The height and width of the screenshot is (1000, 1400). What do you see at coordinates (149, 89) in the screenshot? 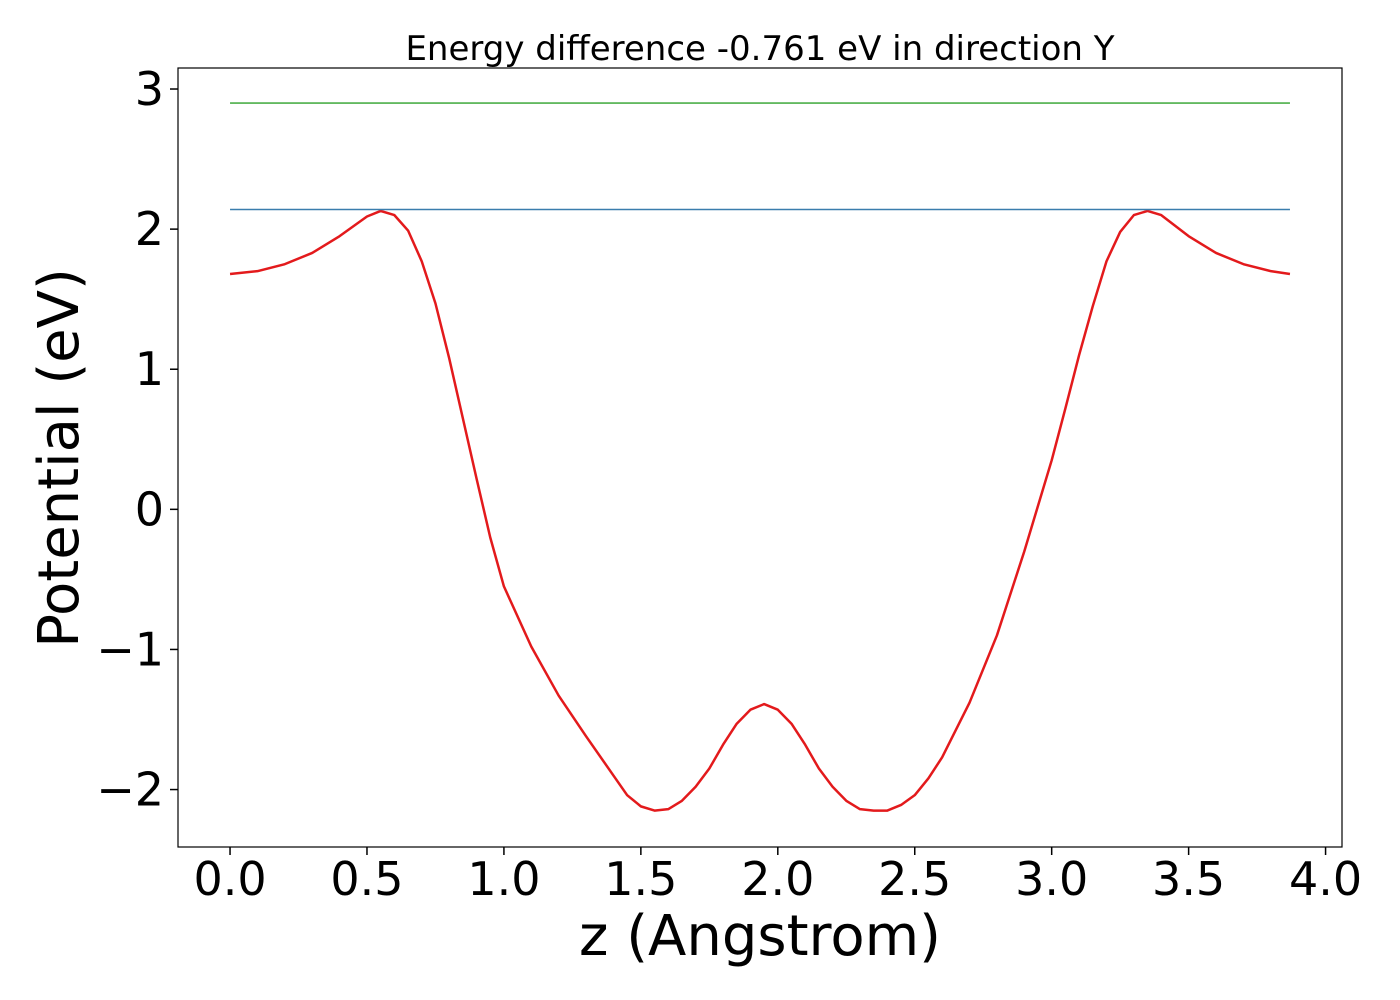
I see `y-tick-label: 3` at bounding box center [149, 89].